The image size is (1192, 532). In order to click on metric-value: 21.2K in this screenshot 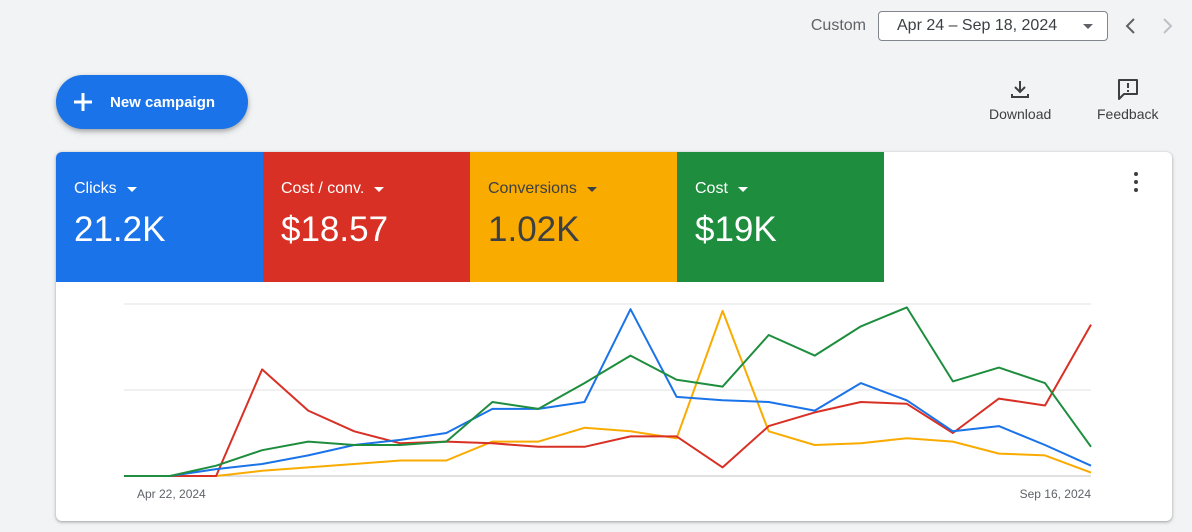, I will do `click(120, 229)`.